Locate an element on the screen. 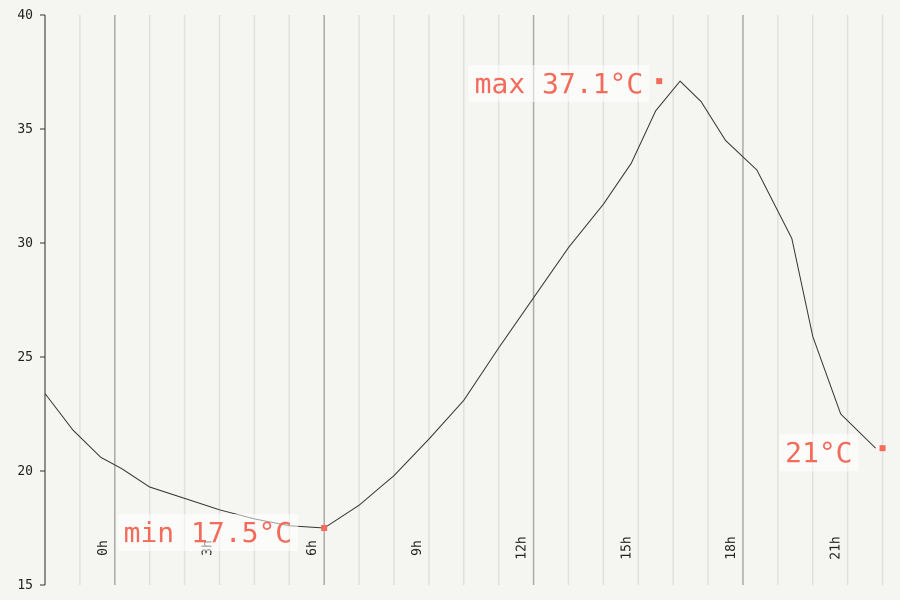 Image resolution: width=900 pixels, height=600 pixels. x-tick-label-6h: 6h is located at coordinates (312, 548).